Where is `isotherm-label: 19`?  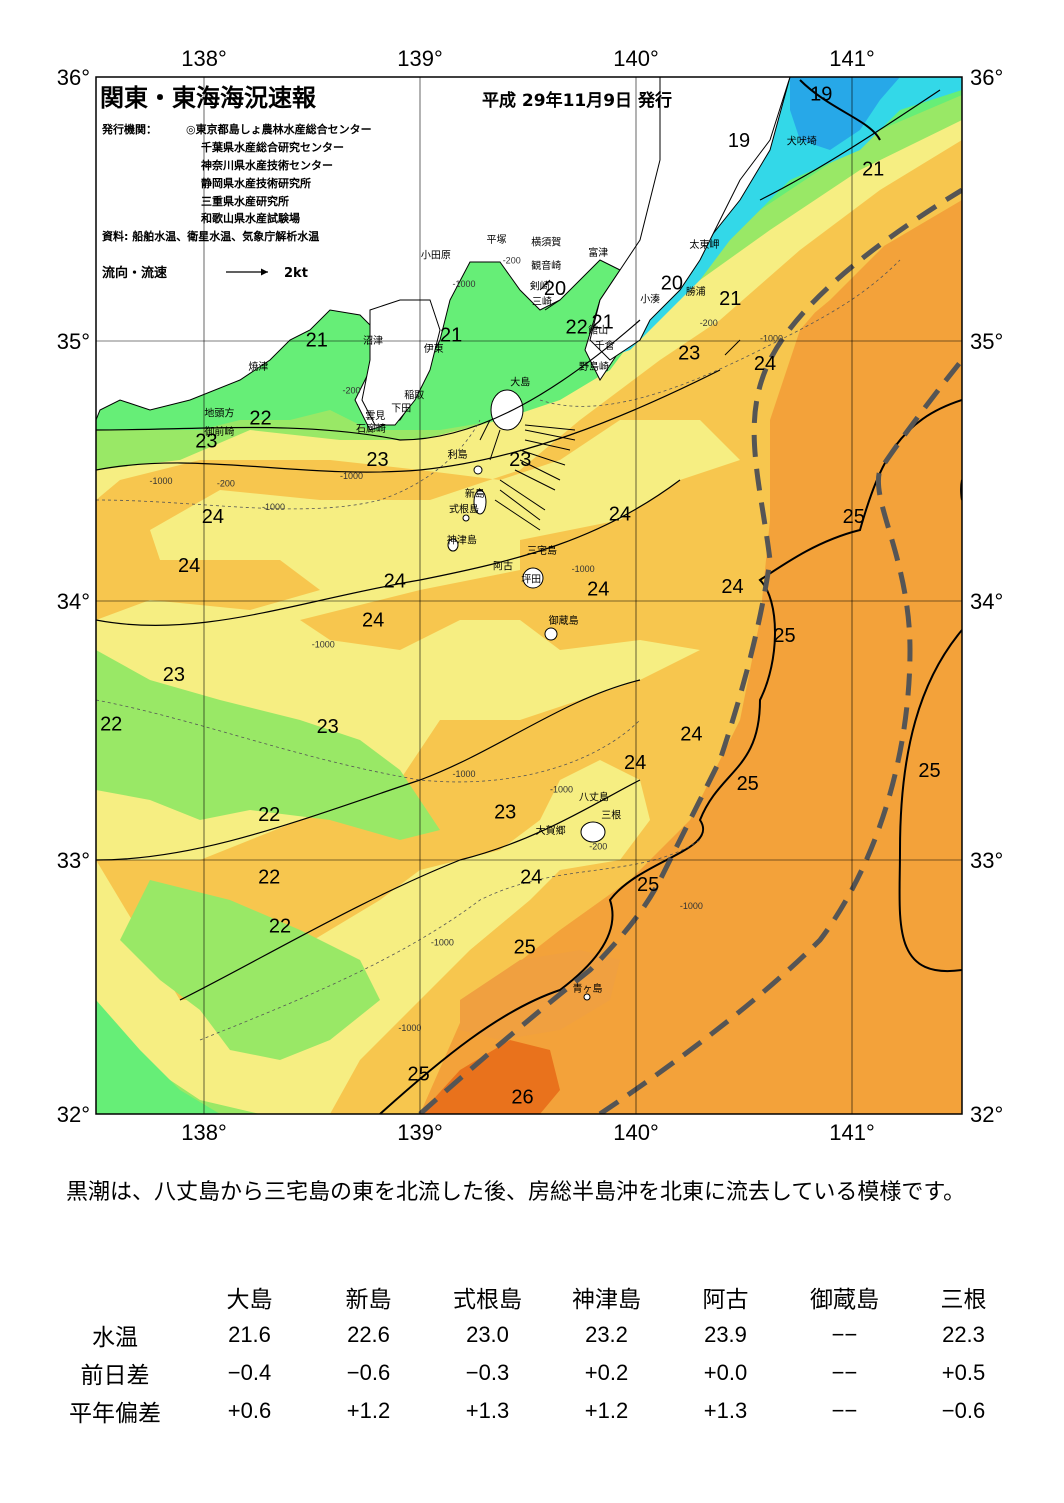
isotherm-label: 19 is located at coordinates (739, 141).